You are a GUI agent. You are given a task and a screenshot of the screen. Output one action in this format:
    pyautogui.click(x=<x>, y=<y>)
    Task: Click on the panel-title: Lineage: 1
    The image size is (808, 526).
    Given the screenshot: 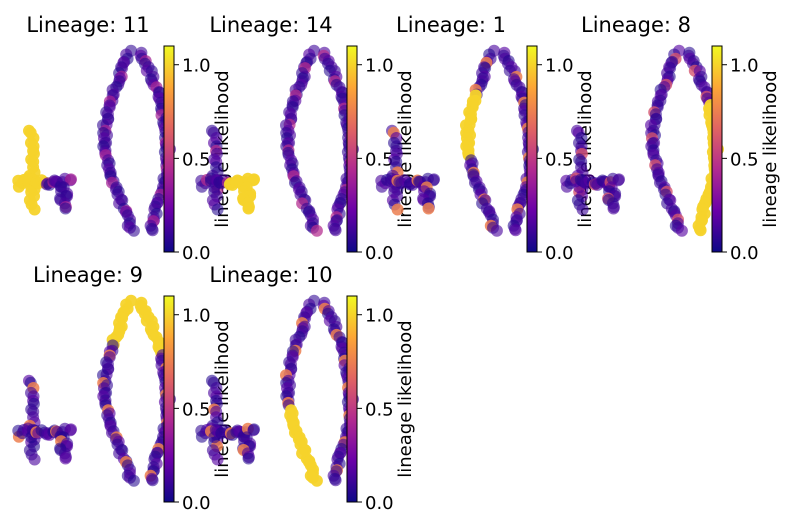 What is the action you would take?
    pyautogui.click(x=451, y=25)
    